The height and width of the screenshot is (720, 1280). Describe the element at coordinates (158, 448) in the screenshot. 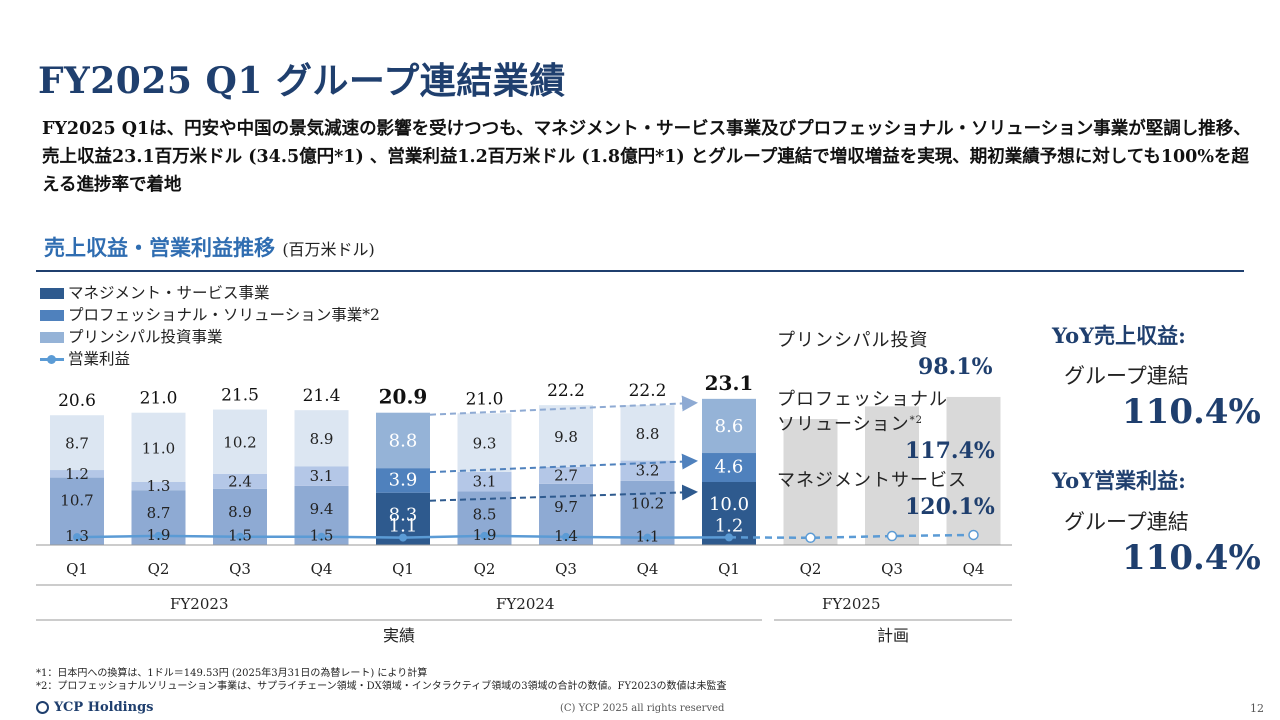

I see `label-pi-1: 11.0` at that location.